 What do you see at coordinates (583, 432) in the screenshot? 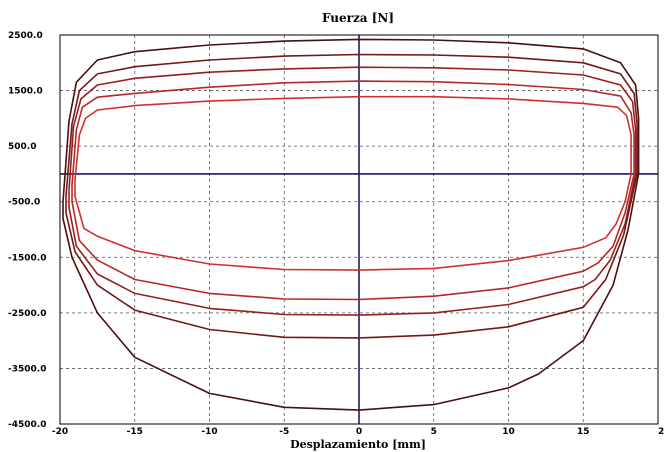
I see `x-tick-label-7: 15` at bounding box center [583, 432].